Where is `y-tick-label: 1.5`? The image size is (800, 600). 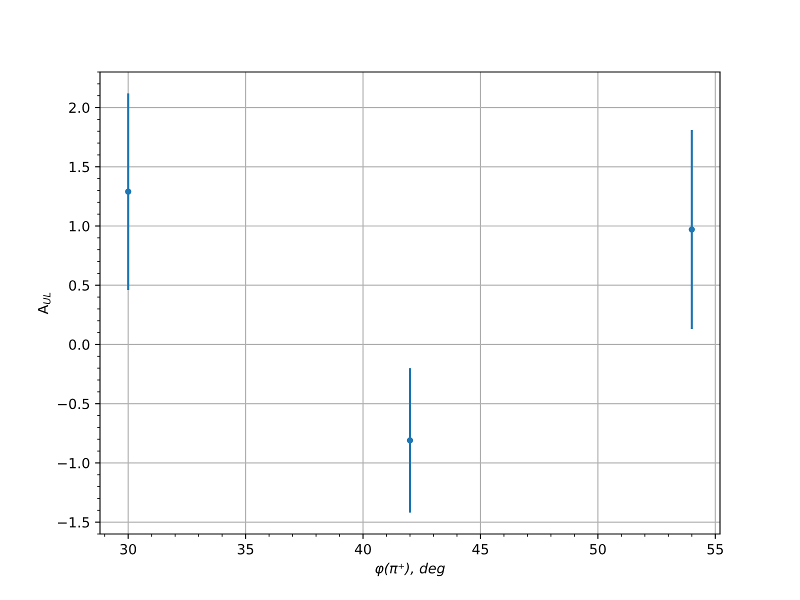 y-tick-label: 1.5 is located at coordinates (80, 167).